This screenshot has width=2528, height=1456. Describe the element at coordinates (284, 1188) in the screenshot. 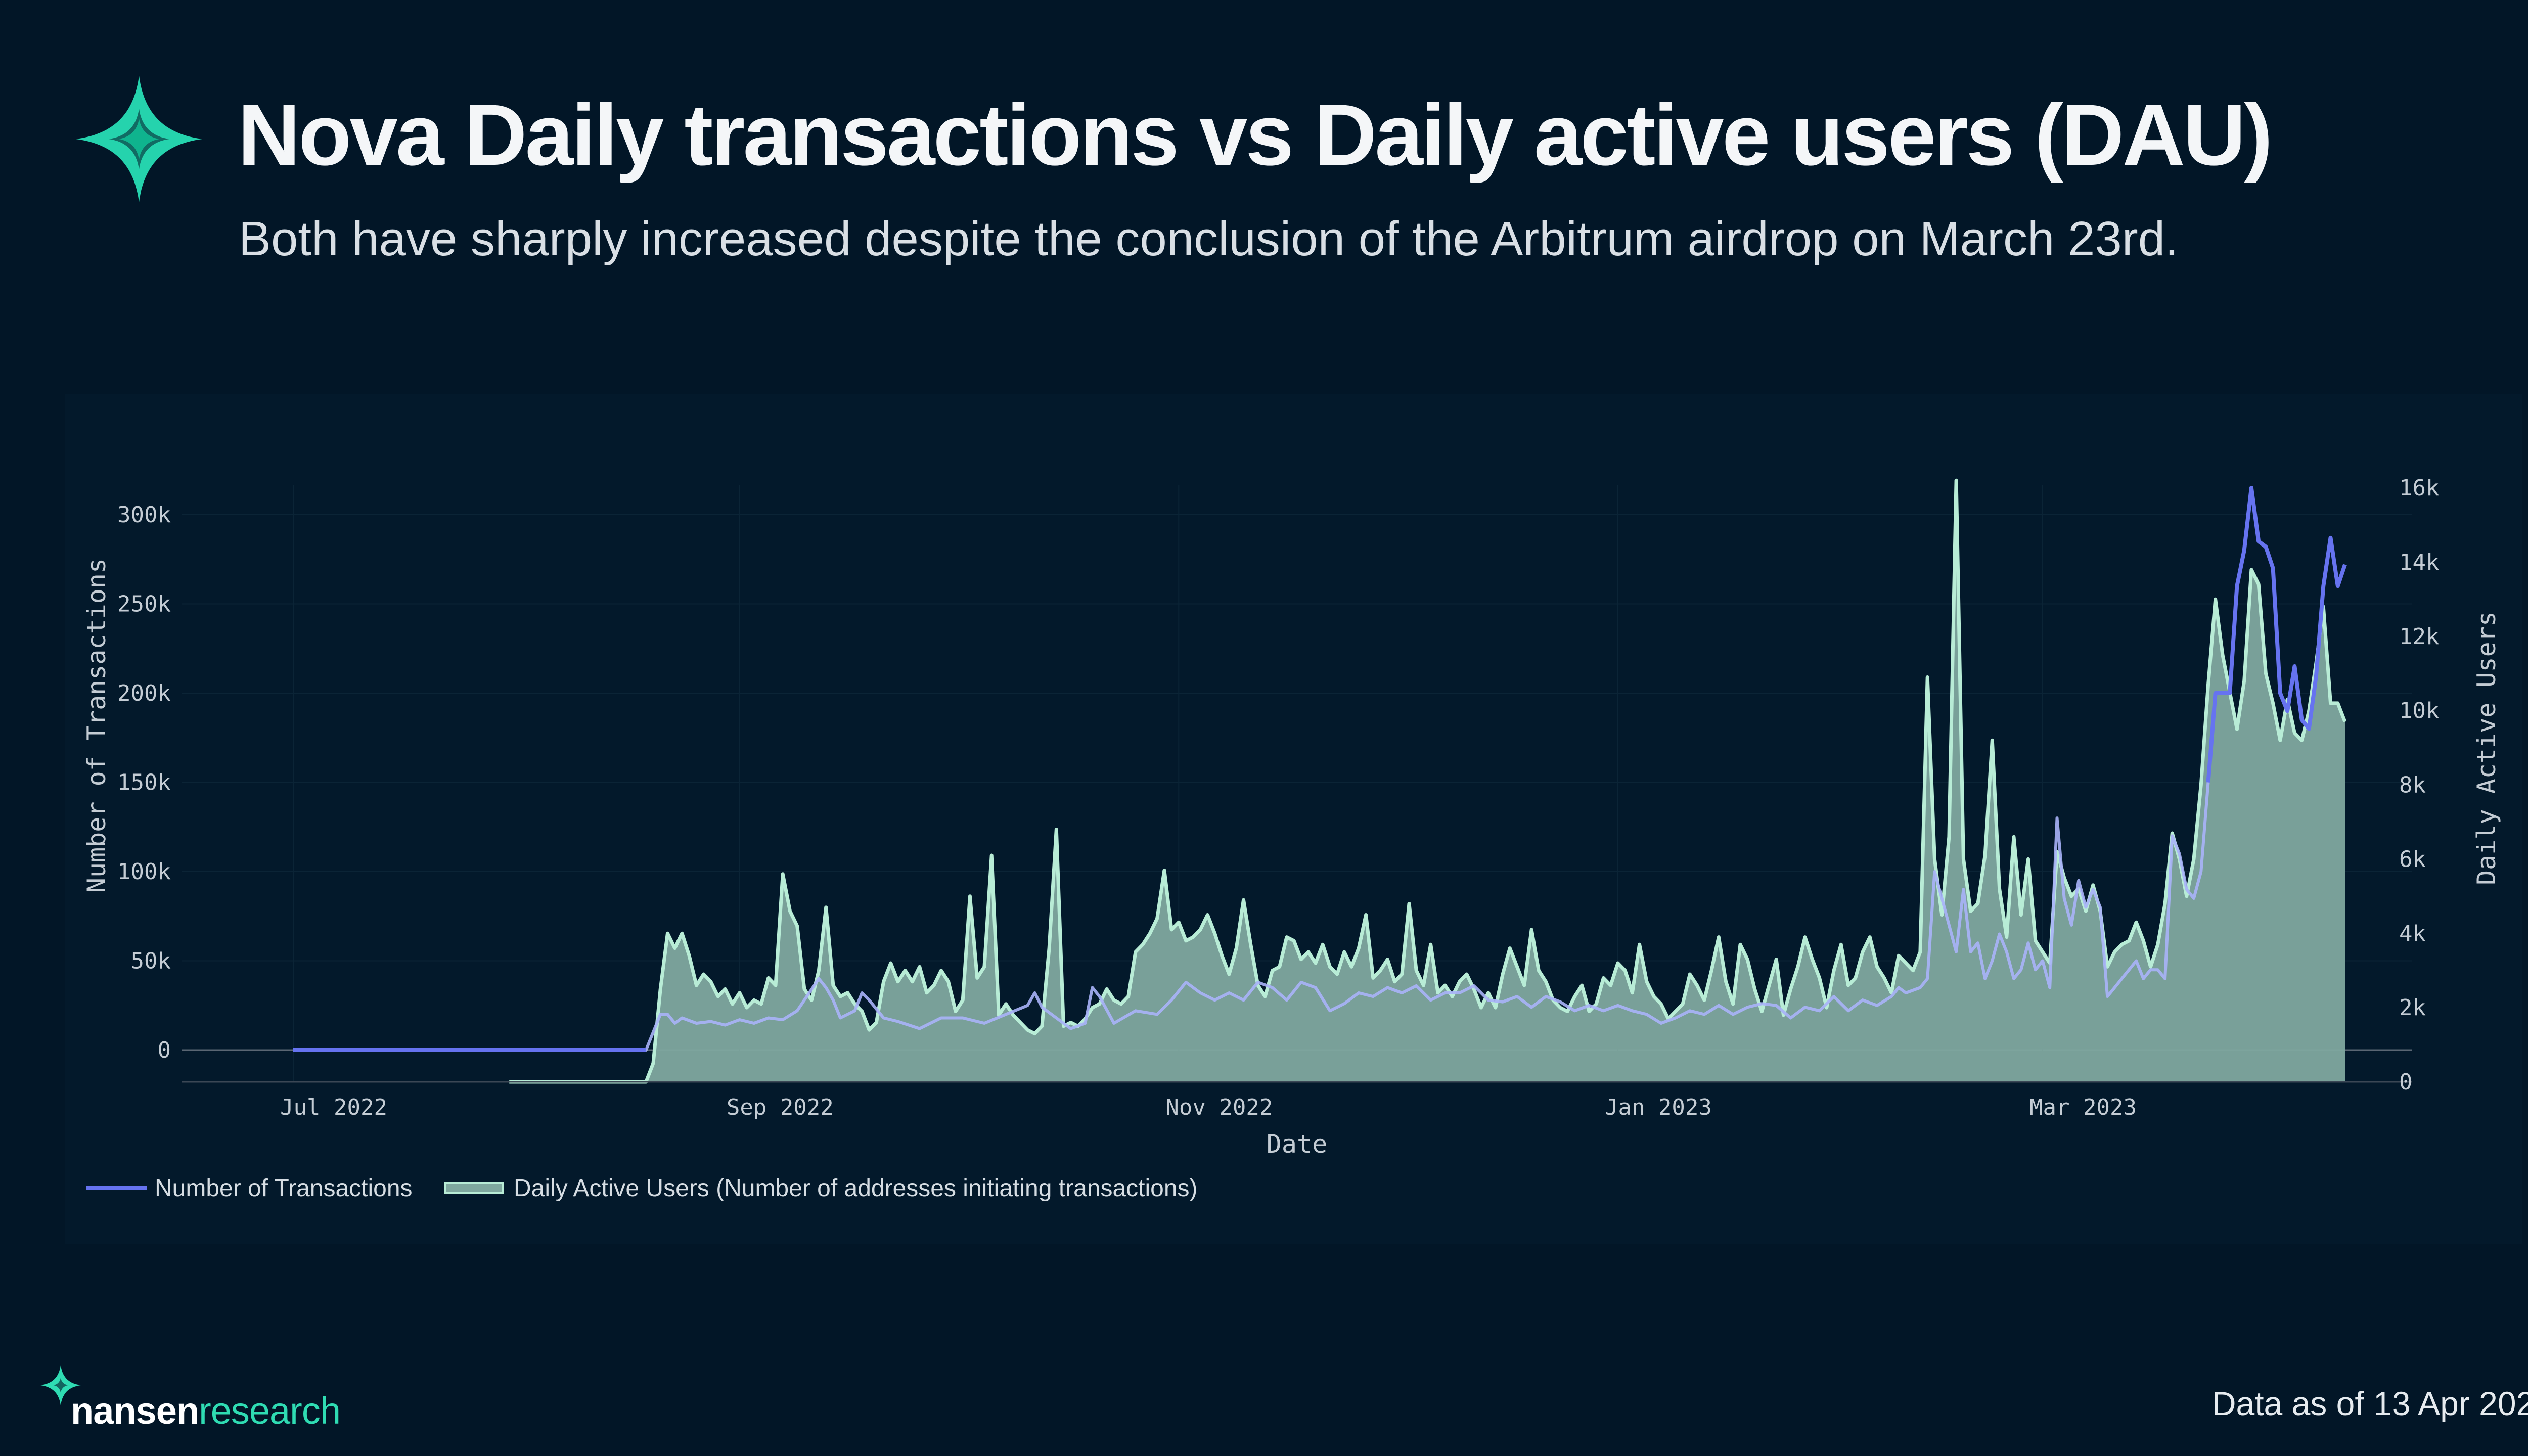

I see `legend-transactions-label: Number of Transactions` at that location.